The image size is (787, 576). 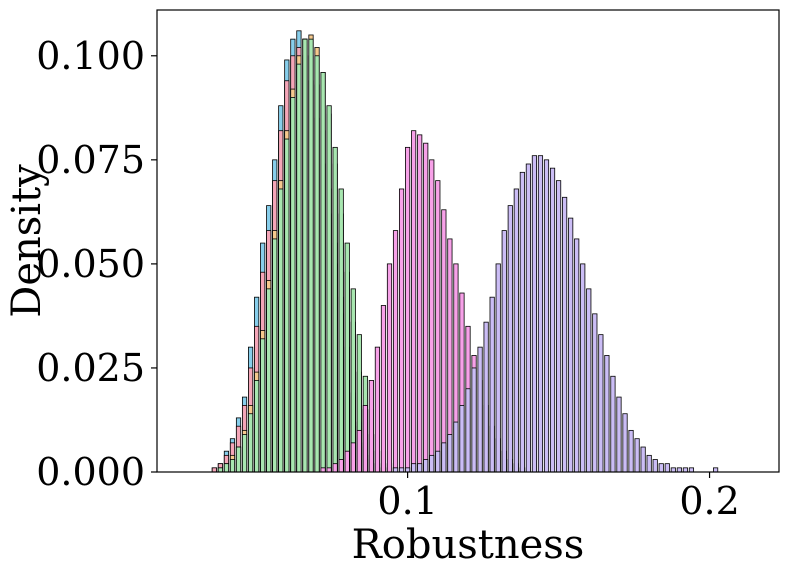 I want to click on x-axis-ticks: 0.1 0.2, so click(x=558, y=497).